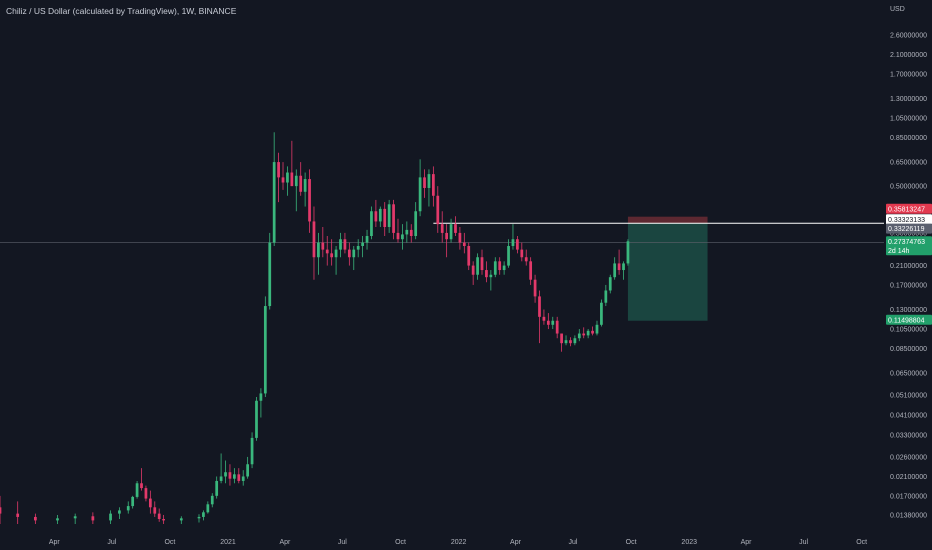  I want to click on price-label-text: 0.33323133, so click(906, 220).